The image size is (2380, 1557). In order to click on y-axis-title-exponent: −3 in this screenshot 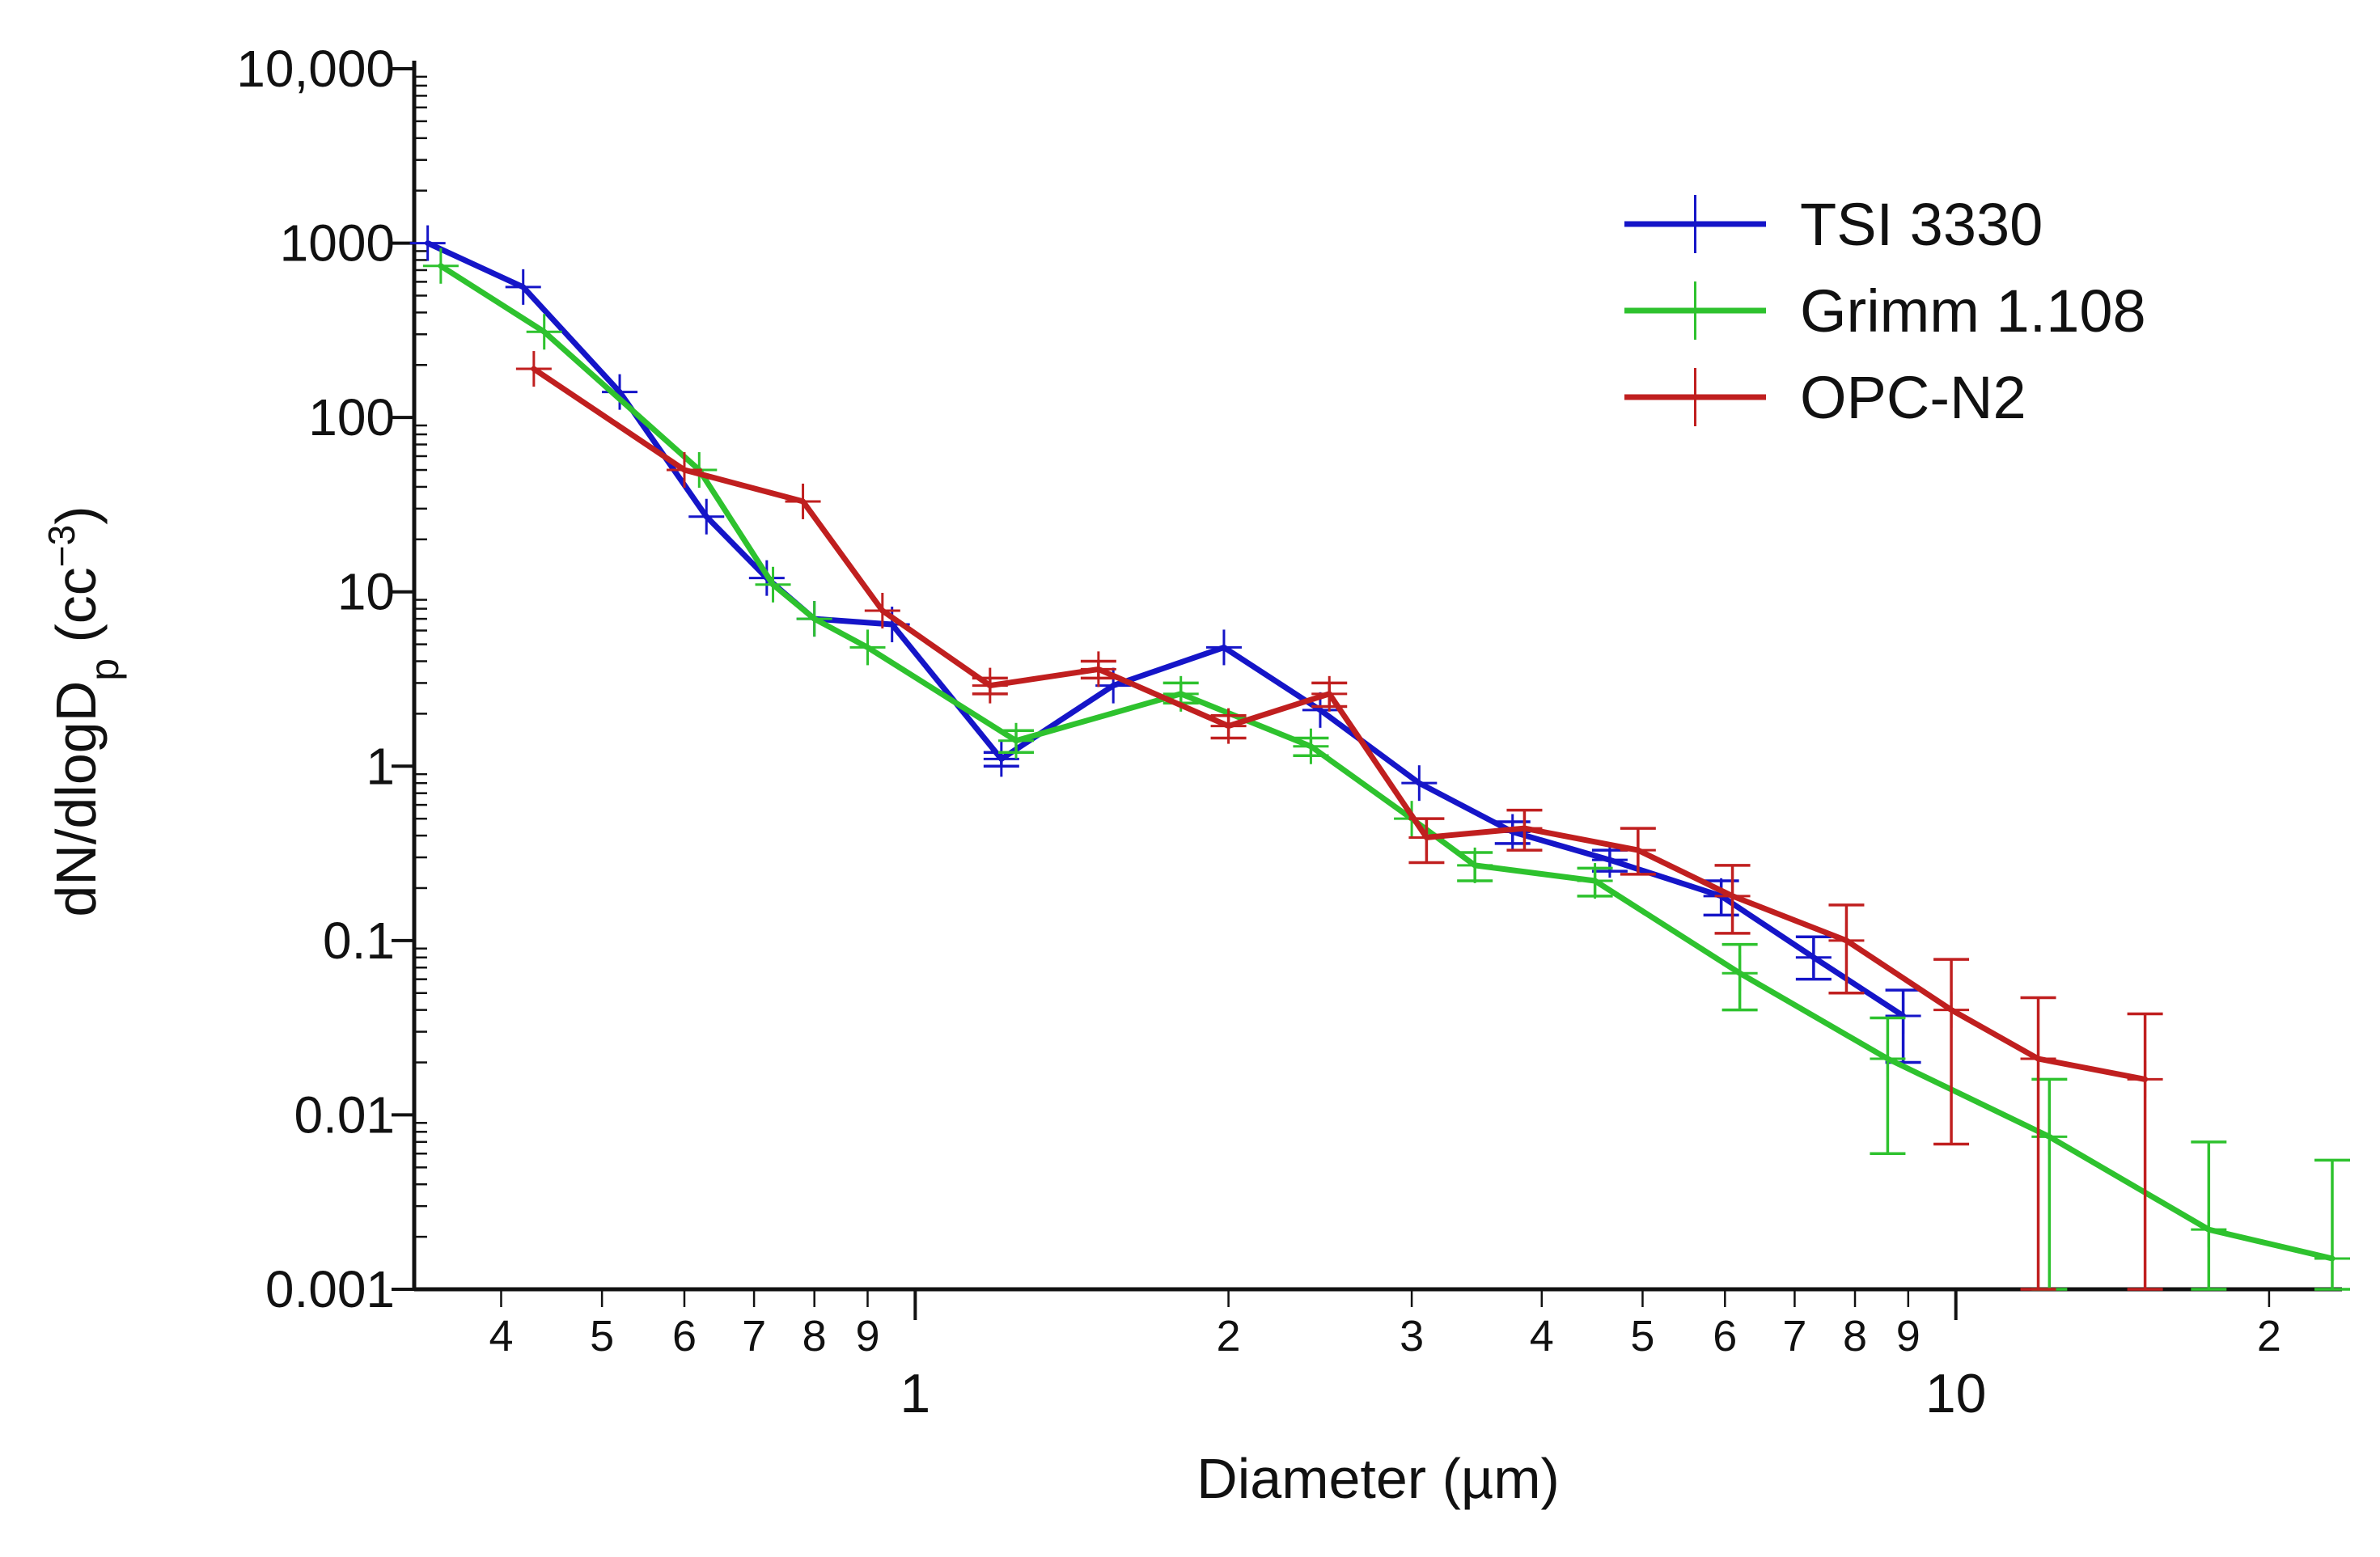, I will do `click(61, 546)`.